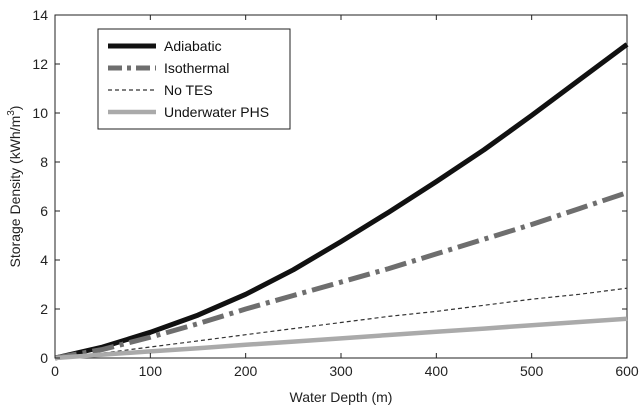  Describe the element at coordinates (341, 338) in the screenshot. I see `series-line-underwater-phs` at that location.